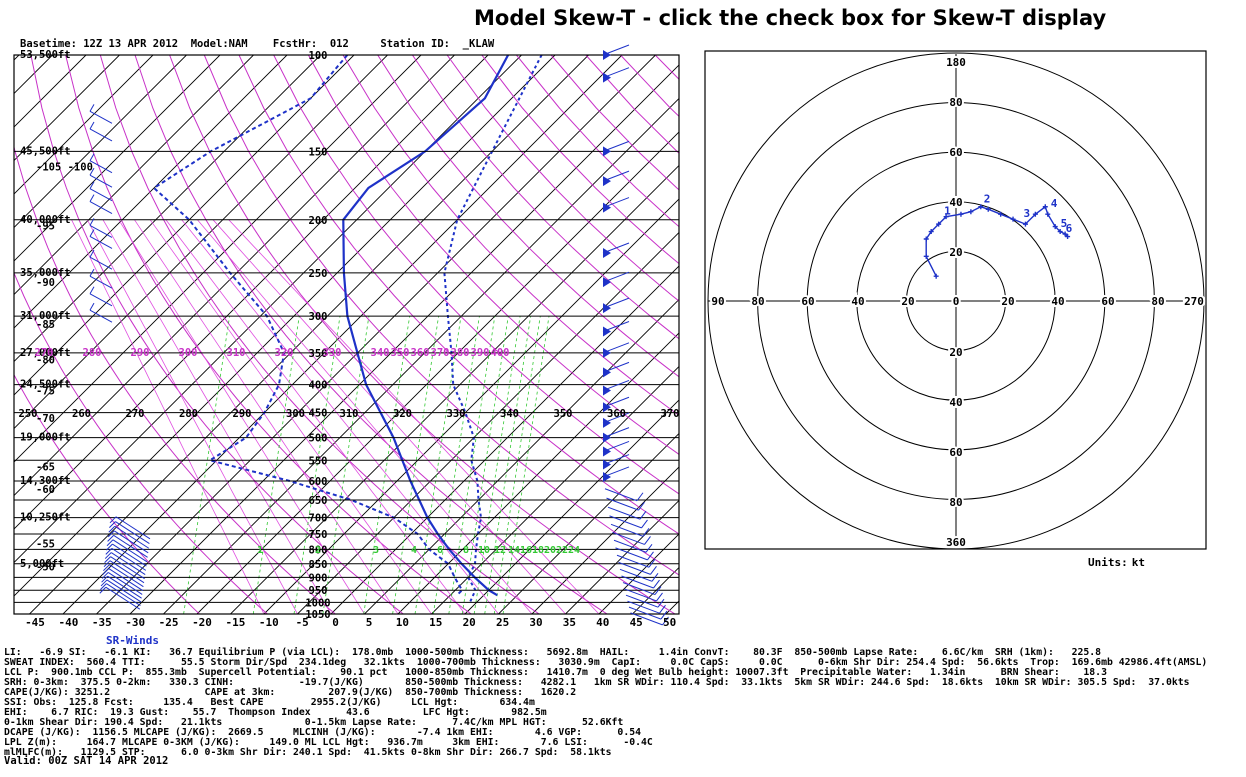  Describe the element at coordinates (68, 622) in the screenshot. I see `x-tick-label: -40` at that location.